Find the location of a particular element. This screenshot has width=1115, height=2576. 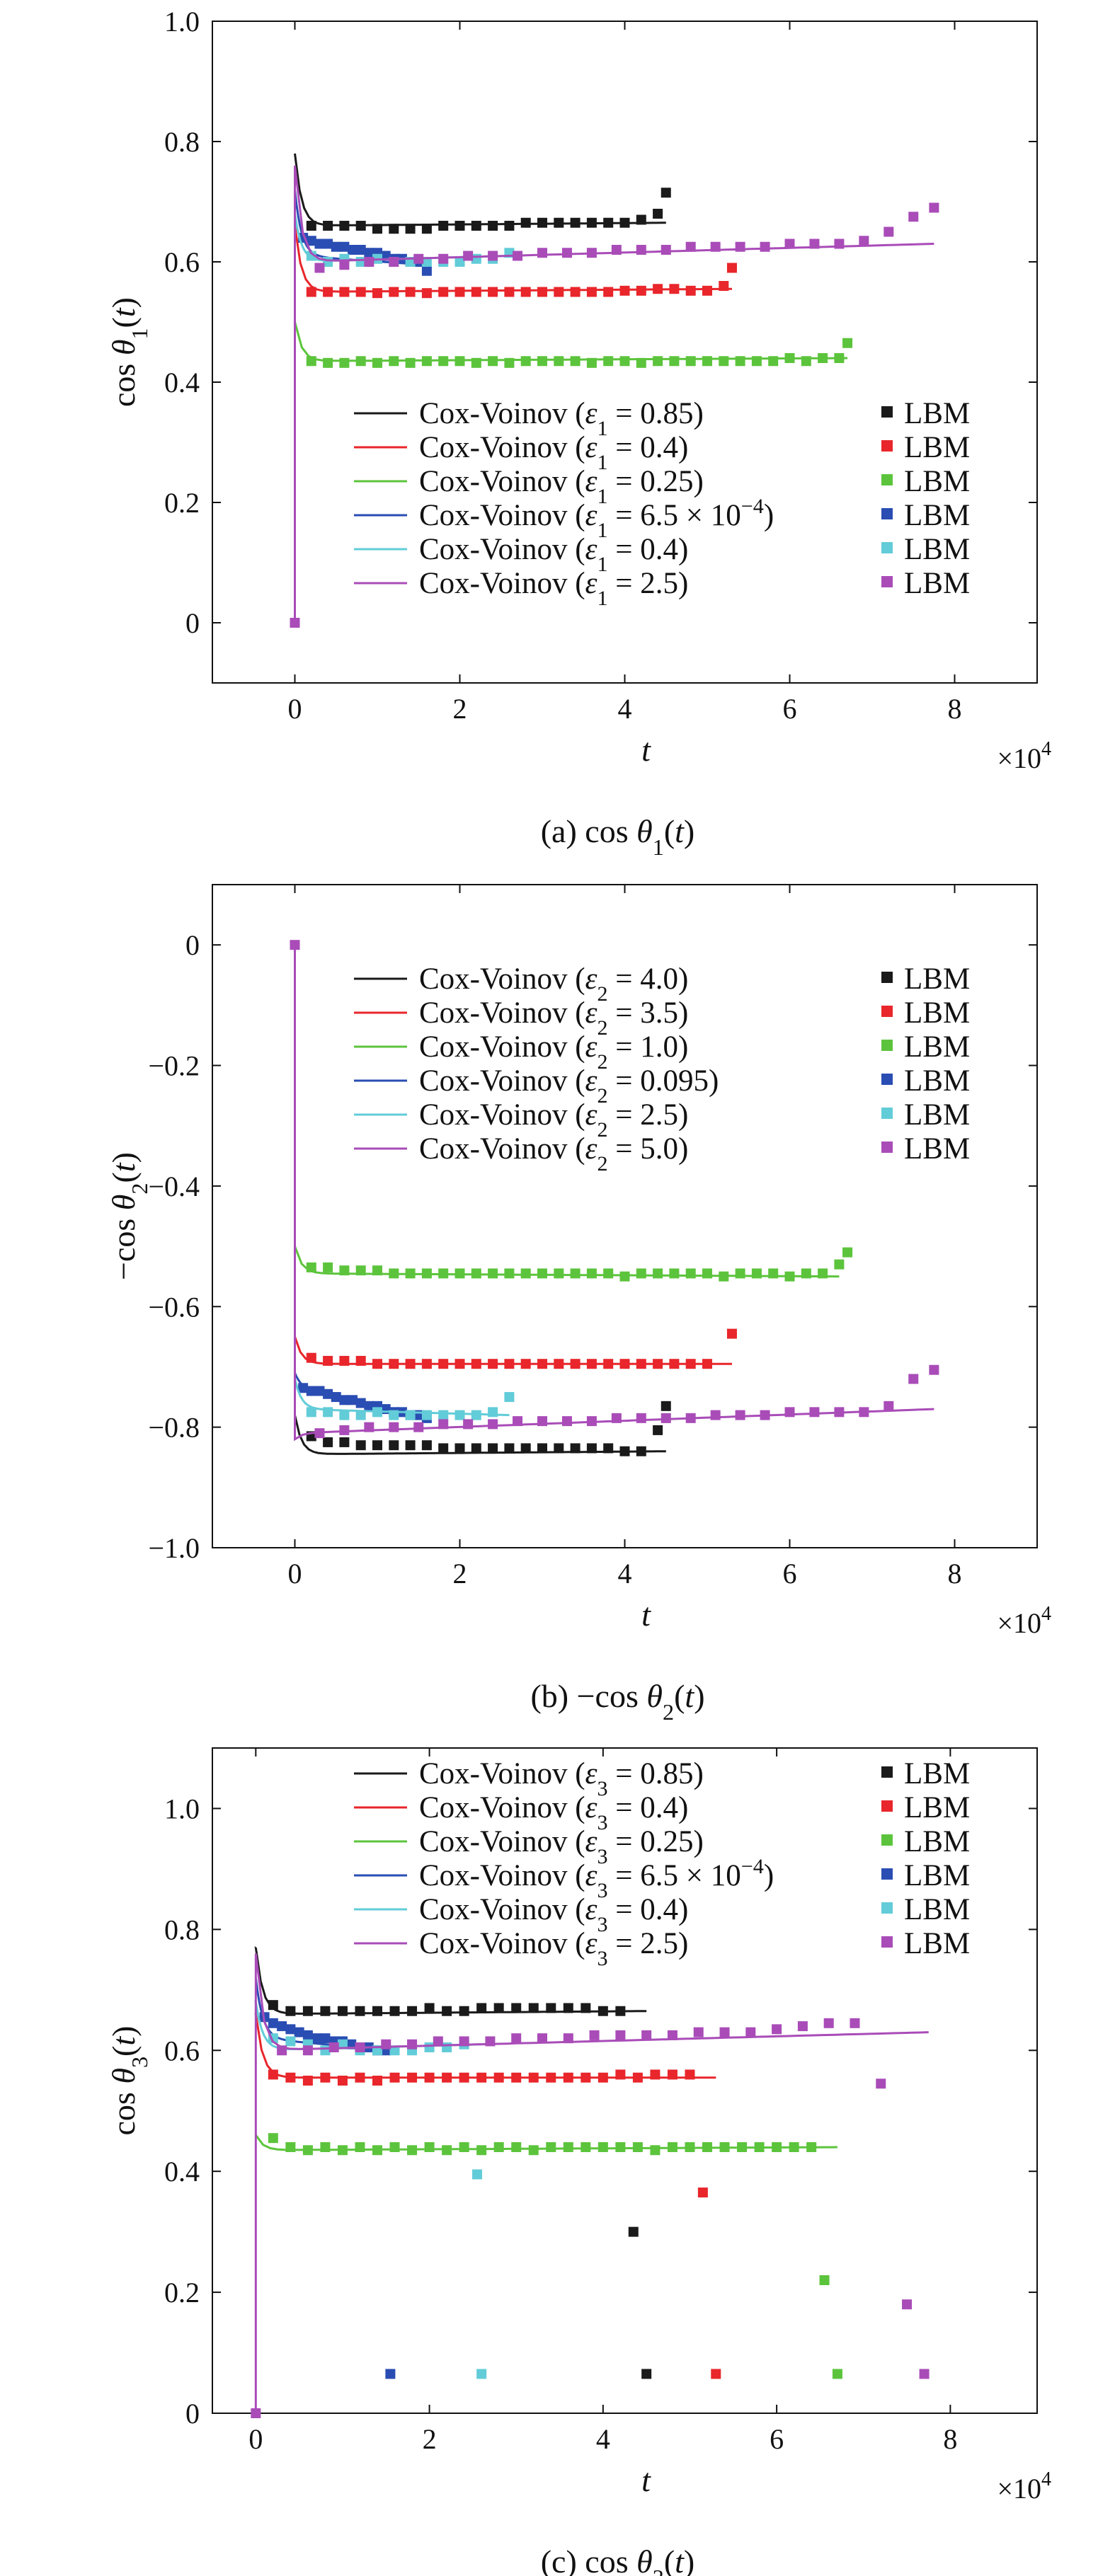

panel-caption-var: t is located at coordinates (690, 1696).